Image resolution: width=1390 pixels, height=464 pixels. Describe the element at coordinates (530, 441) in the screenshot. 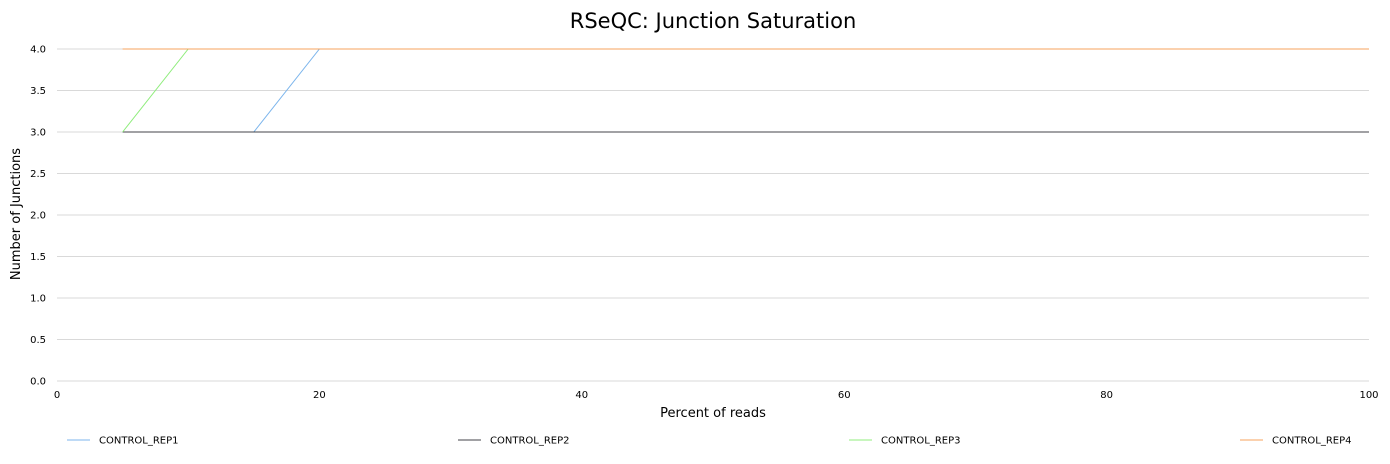

I see `legend-label: CONTROL_REP2` at that location.